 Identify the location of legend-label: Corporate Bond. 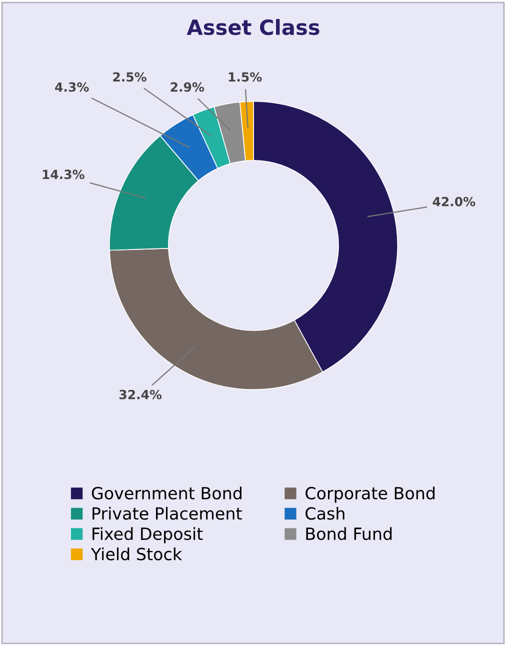
(370, 494).